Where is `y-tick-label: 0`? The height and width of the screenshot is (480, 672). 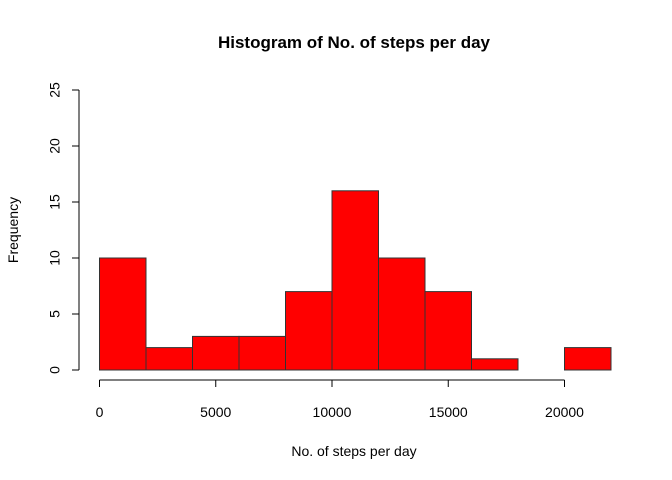
y-tick-label: 0 is located at coordinates (55, 370).